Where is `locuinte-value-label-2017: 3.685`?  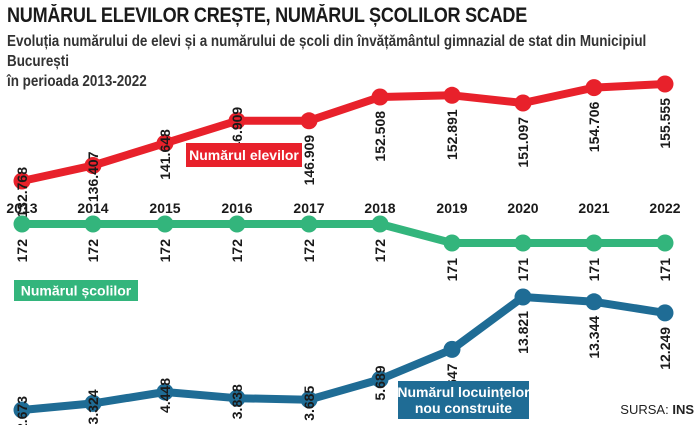
locuinte-value-label-2017: 3.685 is located at coordinates (309, 403).